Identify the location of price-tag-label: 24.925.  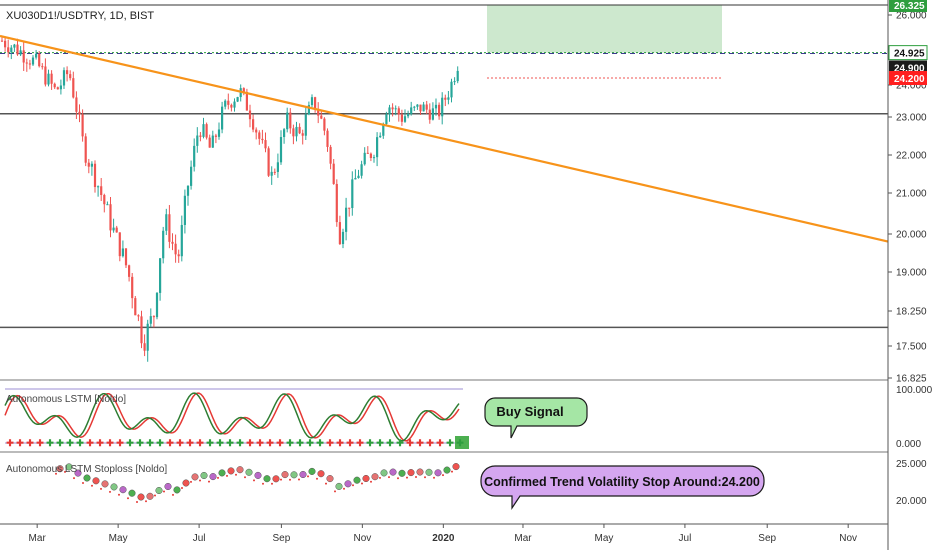
(909, 54).